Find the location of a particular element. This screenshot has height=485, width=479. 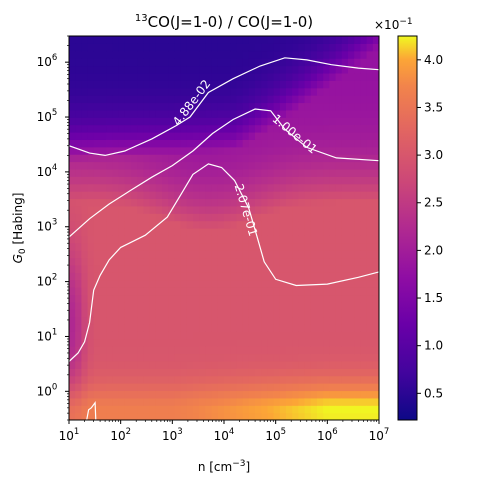

y-axis-label-text: [Habing] is located at coordinates (18, 221).